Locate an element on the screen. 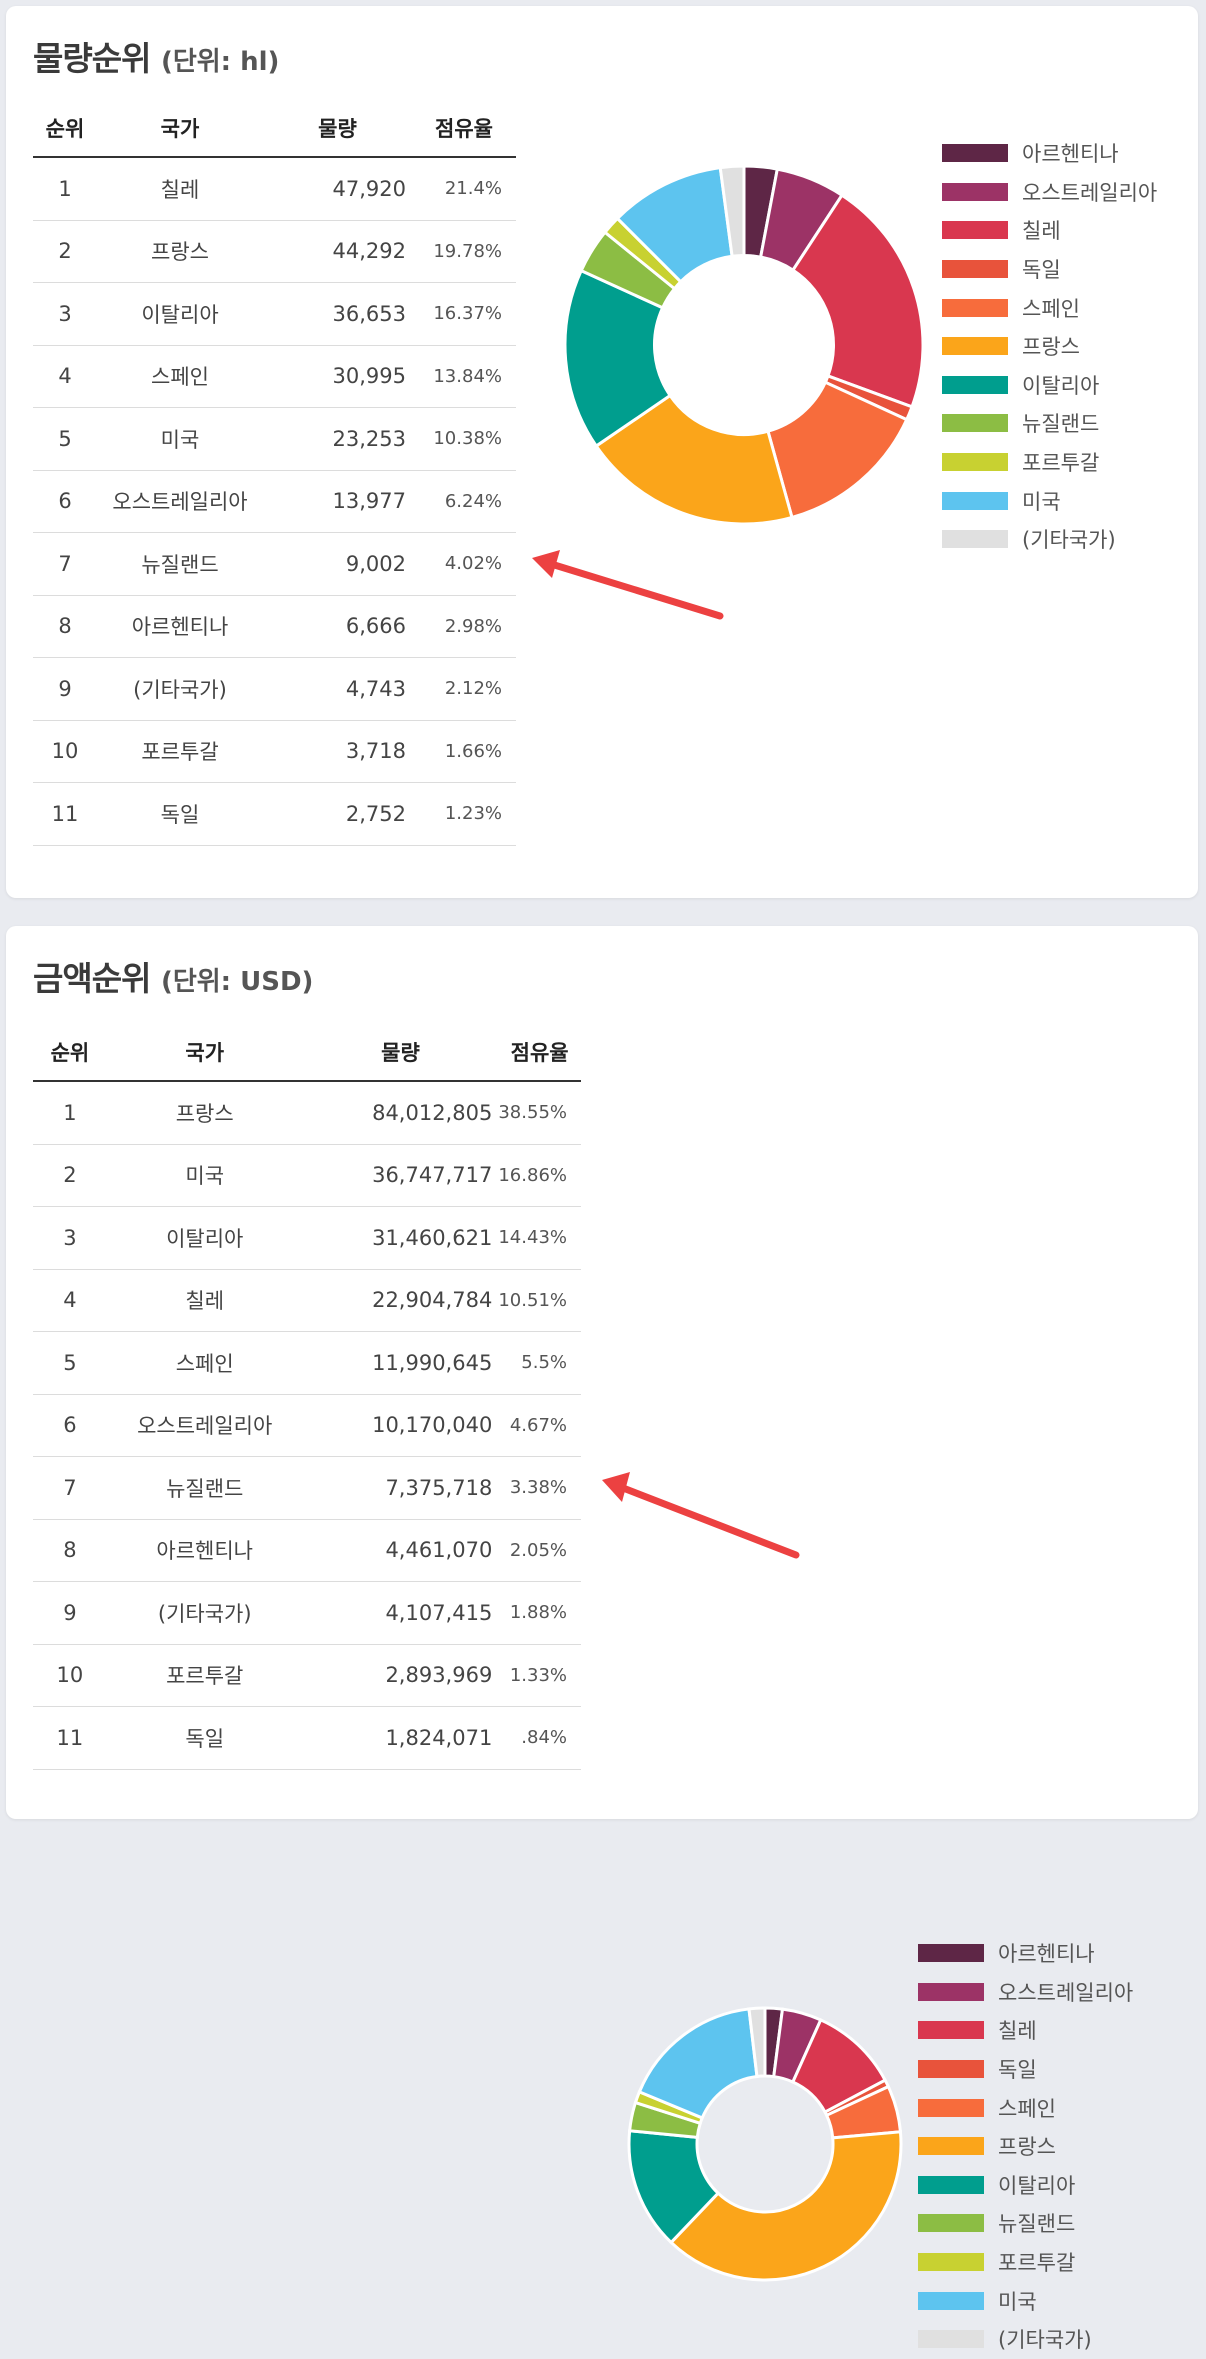 Image resolution: width=1206 pixels, height=2359 pixels. table-row: 6 오스트레일리아 13,977 6.24% is located at coordinates (274, 501).